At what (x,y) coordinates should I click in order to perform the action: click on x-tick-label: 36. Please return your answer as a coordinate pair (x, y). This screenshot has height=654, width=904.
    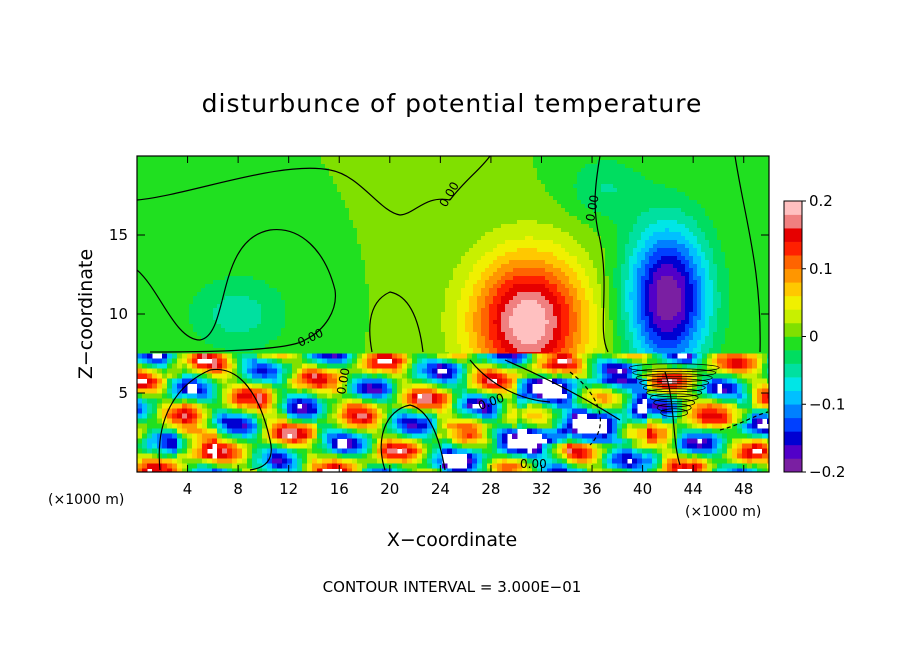
    Looking at the image, I should click on (591, 489).